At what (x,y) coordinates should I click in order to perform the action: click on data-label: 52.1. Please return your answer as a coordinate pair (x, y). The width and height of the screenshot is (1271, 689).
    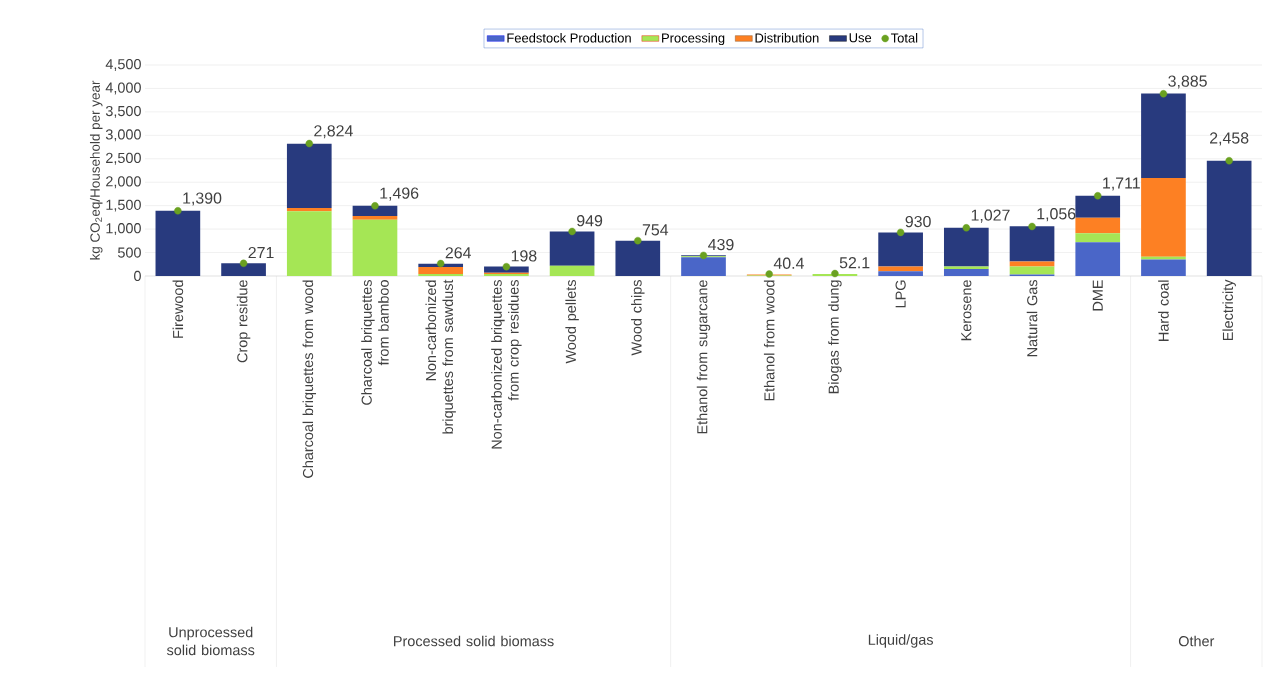
    Looking at the image, I should click on (854, 263).